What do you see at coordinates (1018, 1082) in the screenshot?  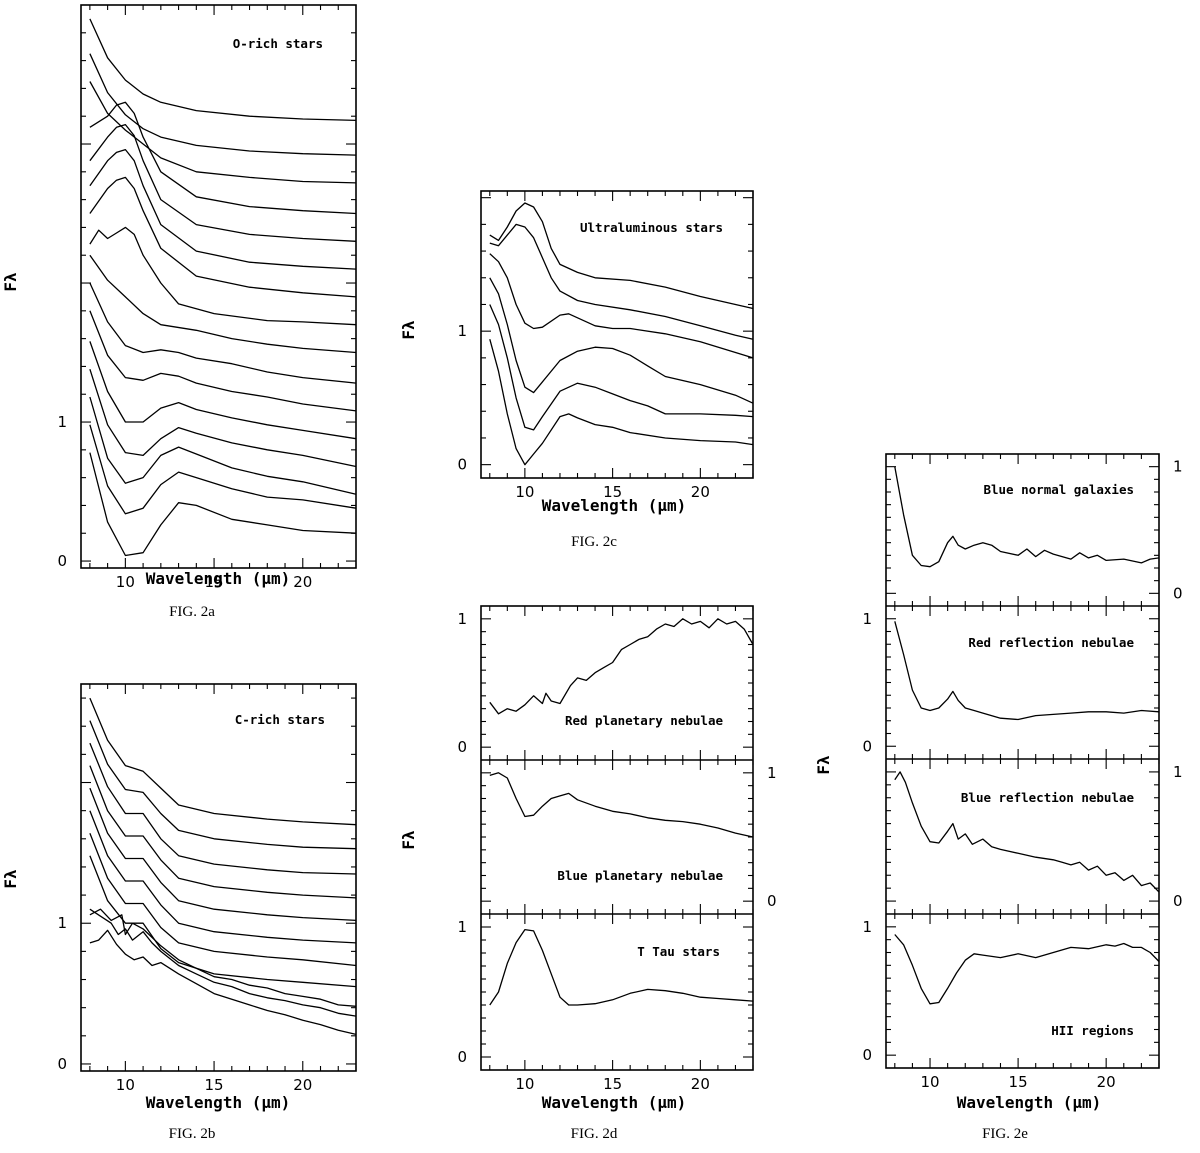 I see `fig5-xtick-label: 15` at bounding box center [1018, 1082].